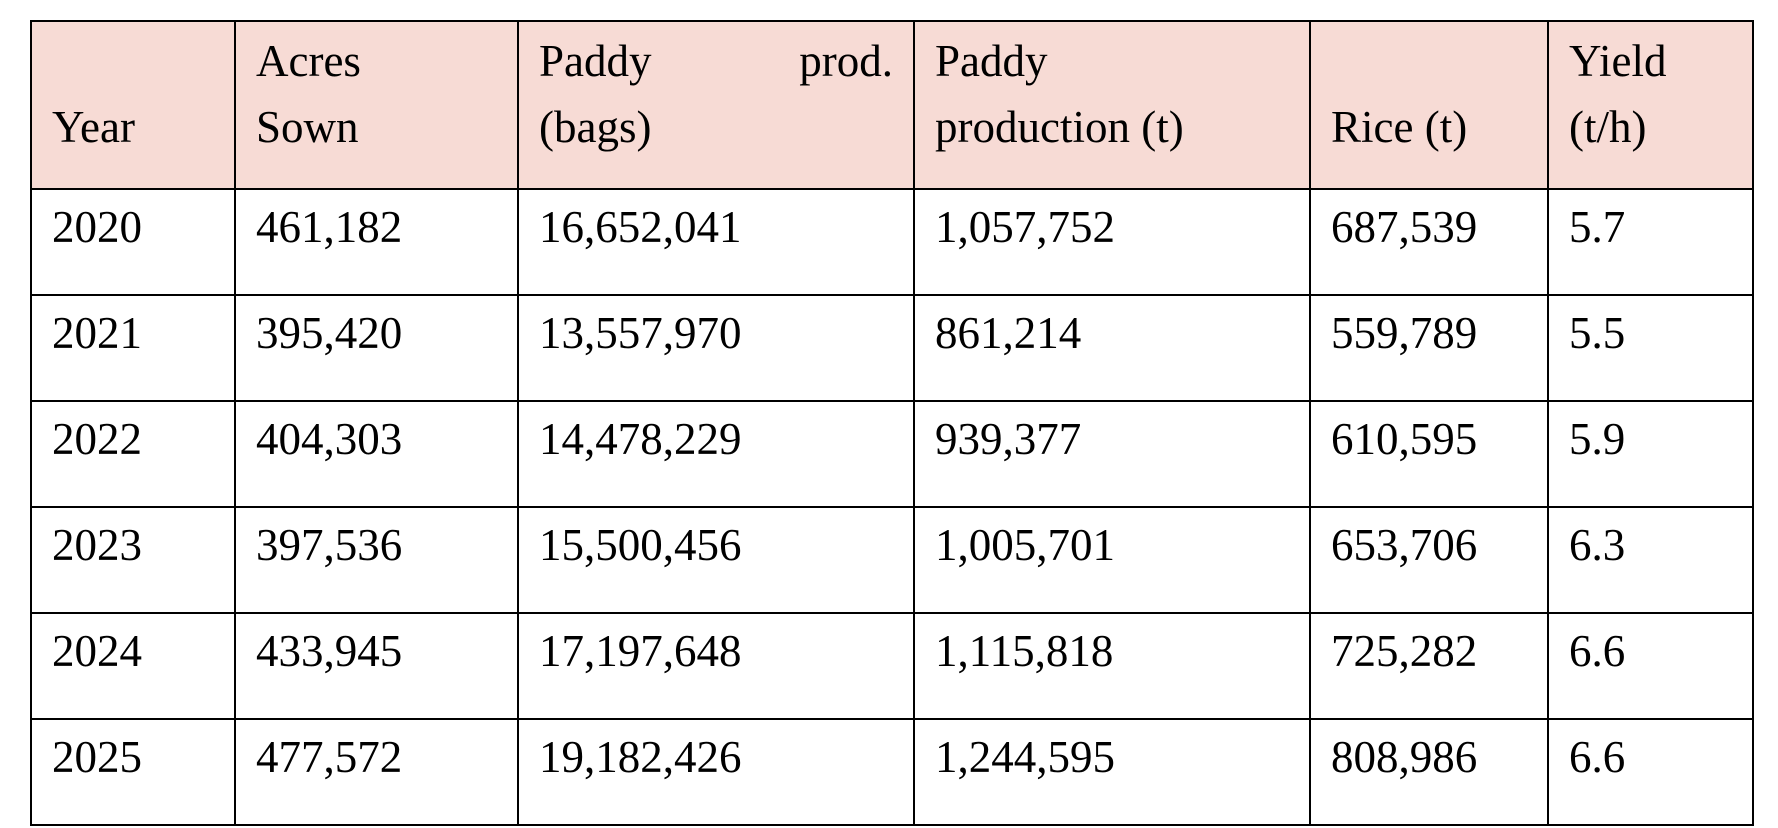 This screenshot has height=828, width=1778. Describe the element at coordinates (1650, 105) in the screenshot. I see `header-yield: Yield (t/h)` at that location.